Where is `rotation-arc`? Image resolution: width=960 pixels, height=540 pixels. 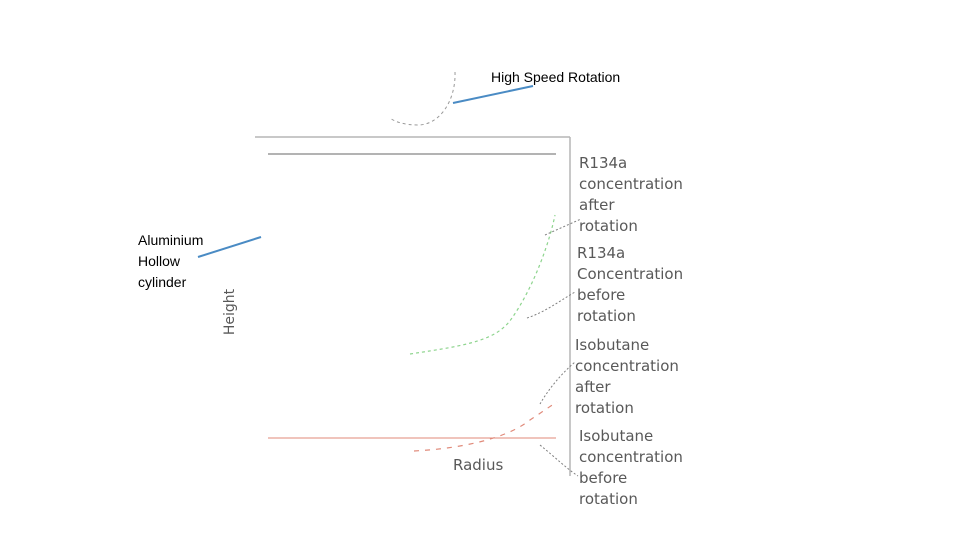
rotation-arc is located at coordinates (422, 98).